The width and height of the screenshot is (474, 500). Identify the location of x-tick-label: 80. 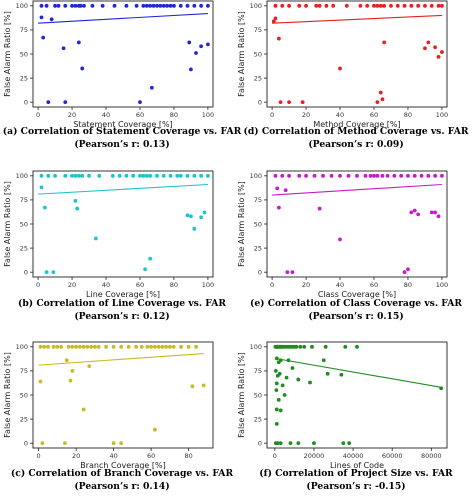
(174, 285).